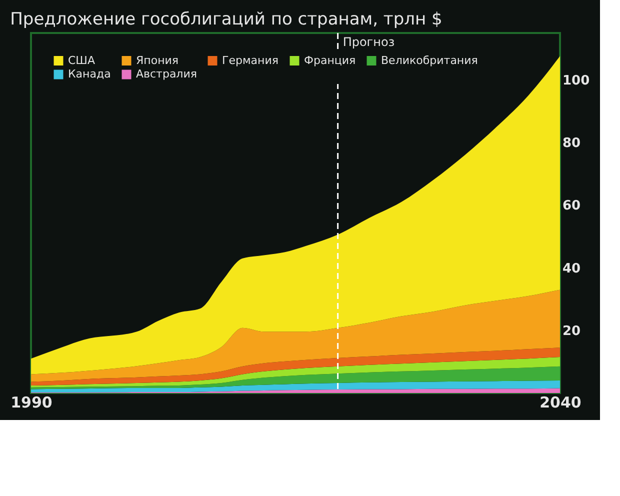 The image size is (620, 496). Describe the element at coordinates (571, 331) in the screenshot. I see `y-tick-label: 20` at that location.